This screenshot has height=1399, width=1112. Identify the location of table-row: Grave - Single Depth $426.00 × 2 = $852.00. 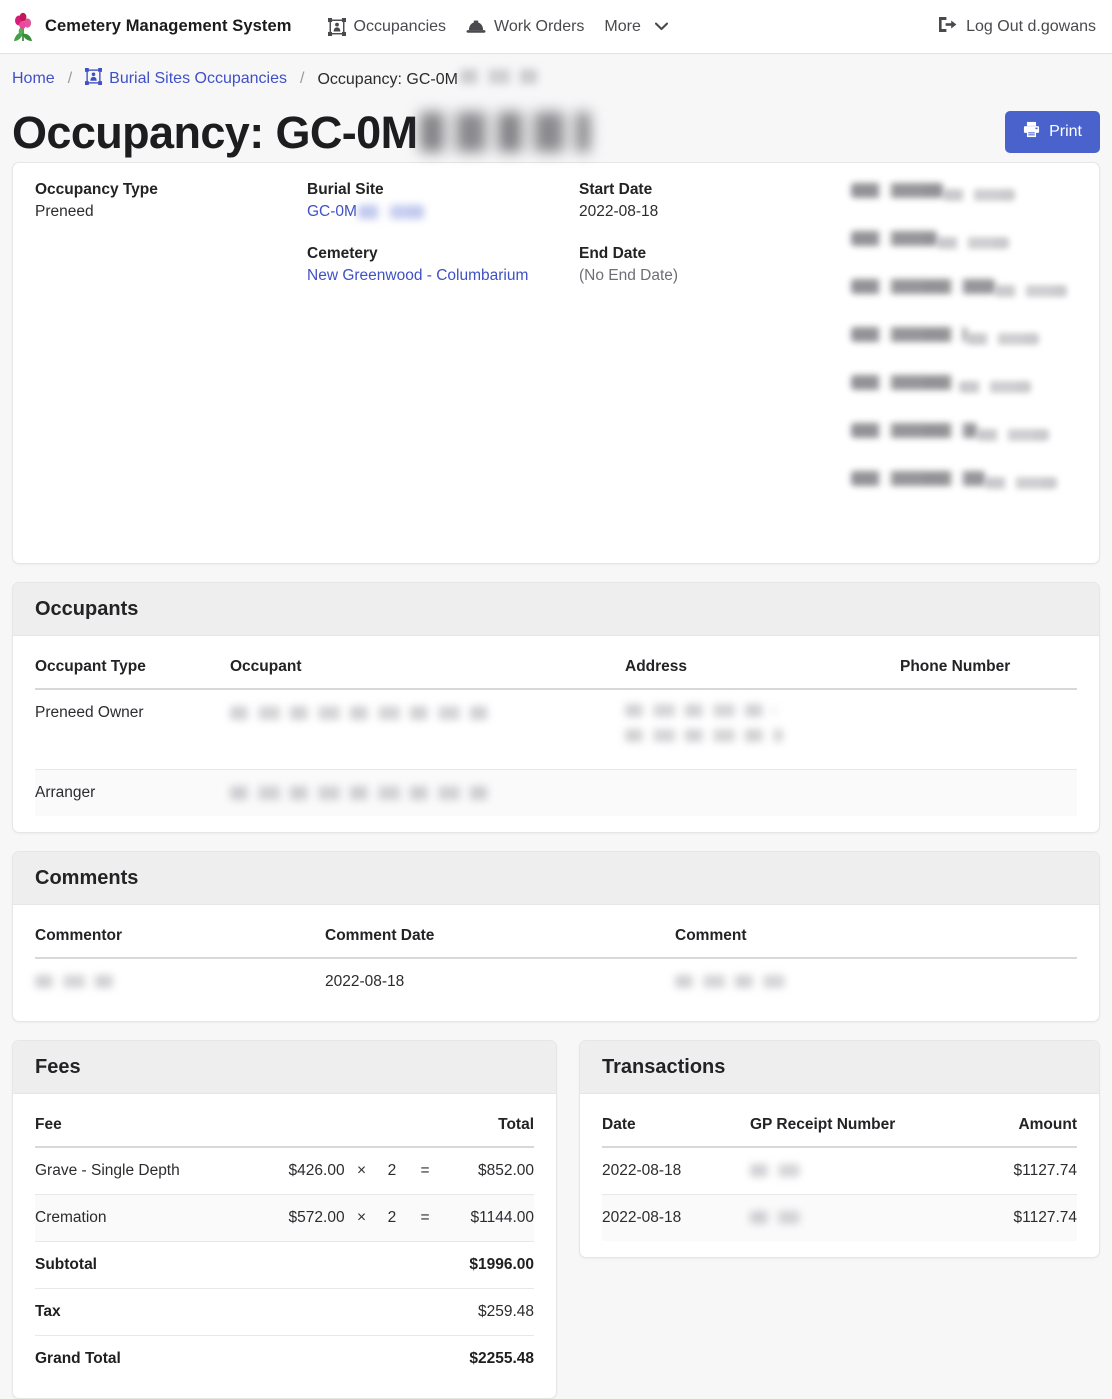
(284, 1171).